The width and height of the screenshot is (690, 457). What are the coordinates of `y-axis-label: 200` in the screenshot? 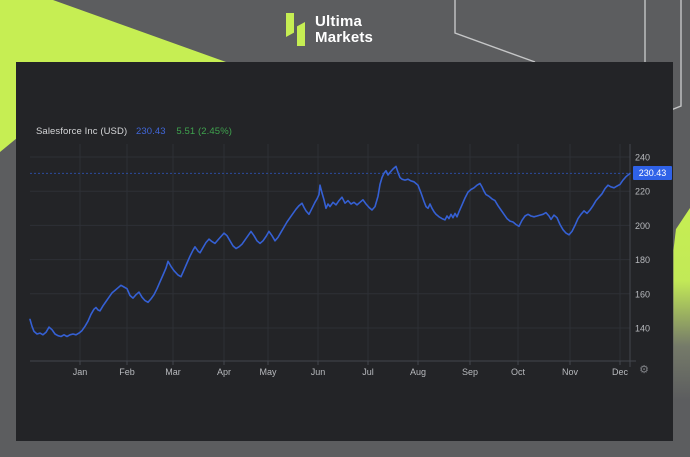 It's located at (642, 226).